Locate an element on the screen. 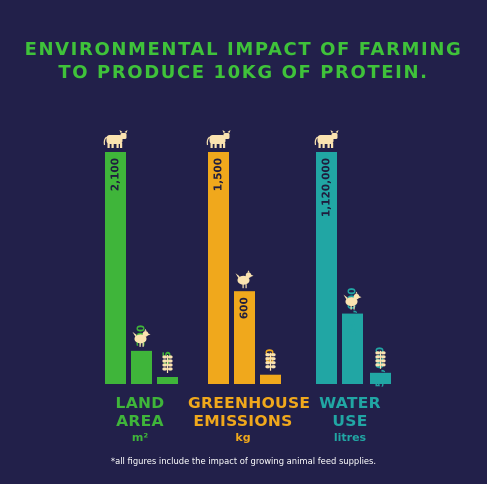  group-label-line: LAND is located at coordinates (140, 403).